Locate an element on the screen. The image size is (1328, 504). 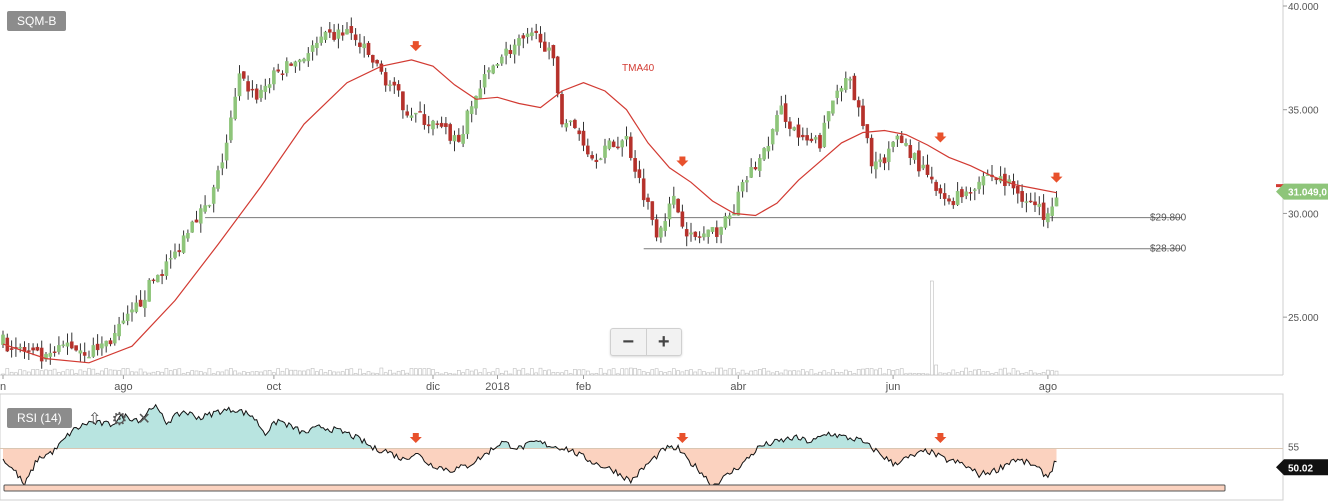
zoom-out-button: − is located at coordinates (628, 342).